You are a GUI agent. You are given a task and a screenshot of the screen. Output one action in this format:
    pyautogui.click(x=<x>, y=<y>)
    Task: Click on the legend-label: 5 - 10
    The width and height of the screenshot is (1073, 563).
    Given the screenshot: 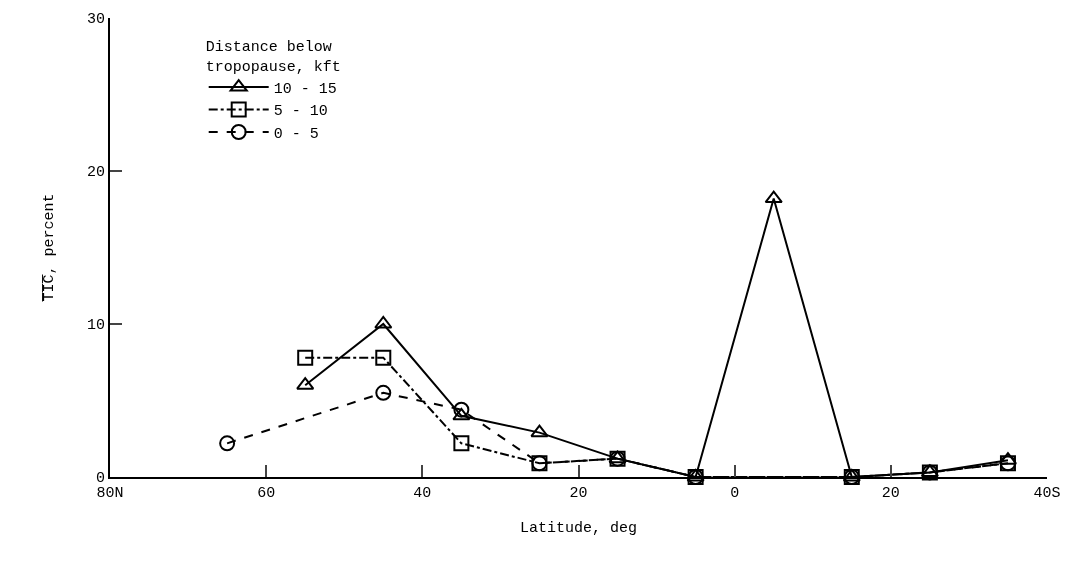 What is the action you would take?
    pyautogui.click(x=300, y=112)
    